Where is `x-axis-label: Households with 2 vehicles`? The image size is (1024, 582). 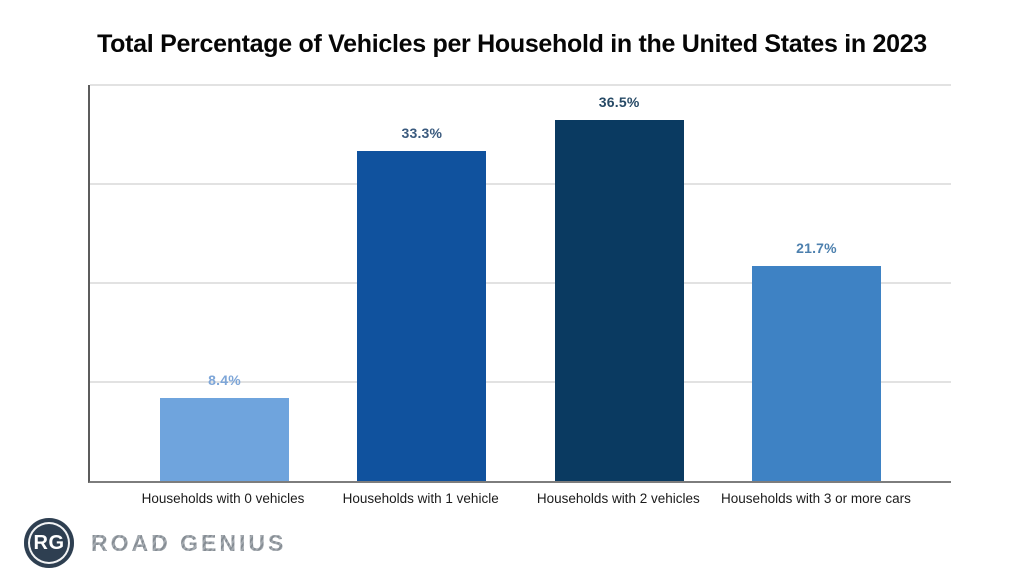
x-axis-label: Households with 2 vehicles is located at coordinates (618, 498).